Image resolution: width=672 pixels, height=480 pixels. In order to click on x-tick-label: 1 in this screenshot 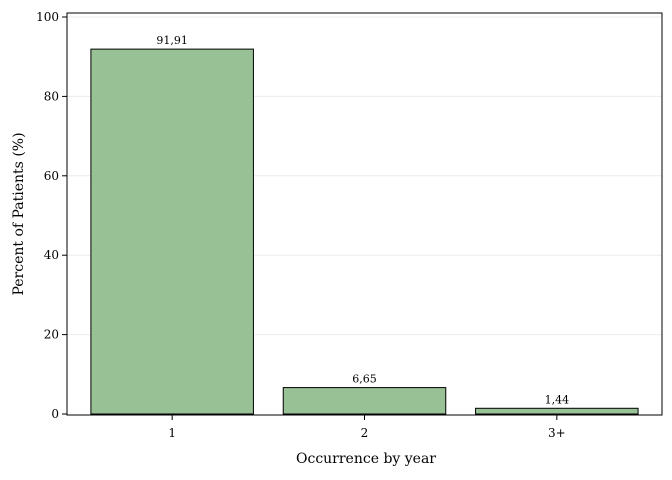, I will do `click(172, 433)`.